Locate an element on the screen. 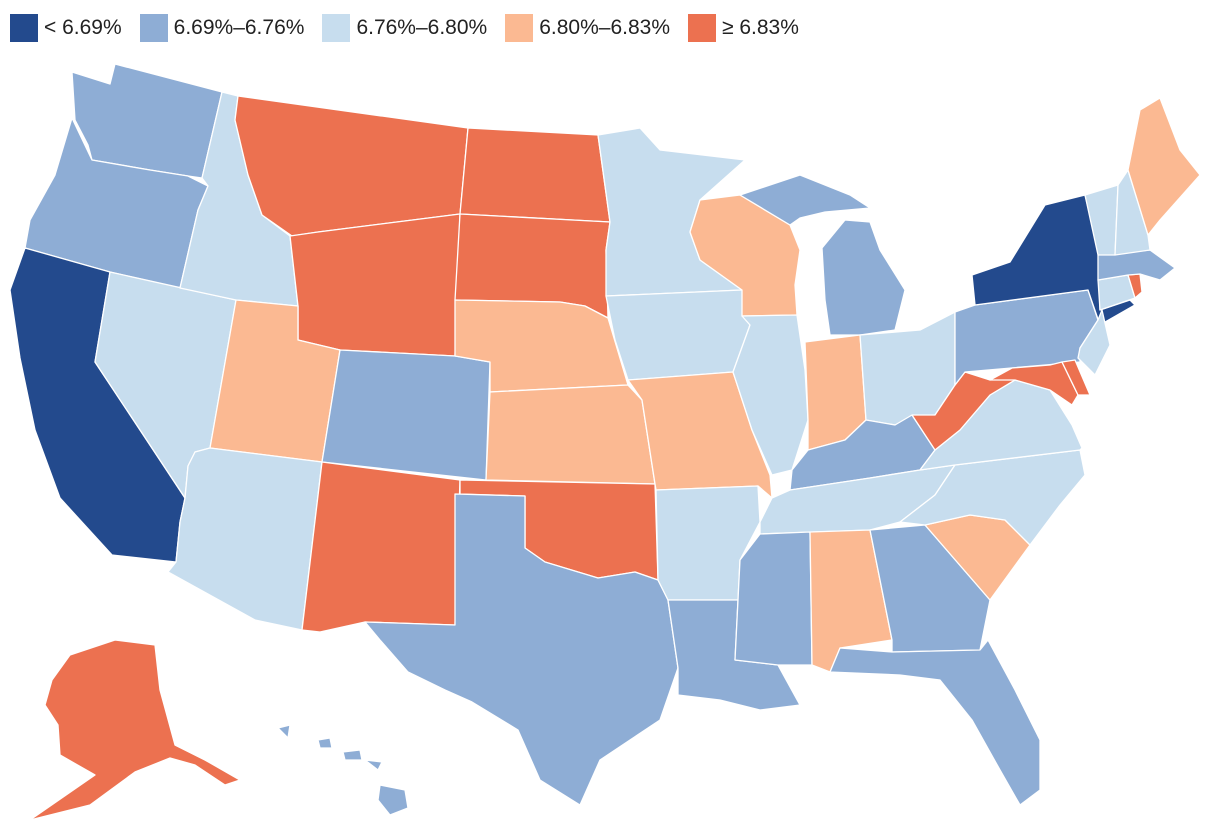 The height and width of the screenshot is (830, 1220). state-massachusetts is located at coordinates (1136, 265).